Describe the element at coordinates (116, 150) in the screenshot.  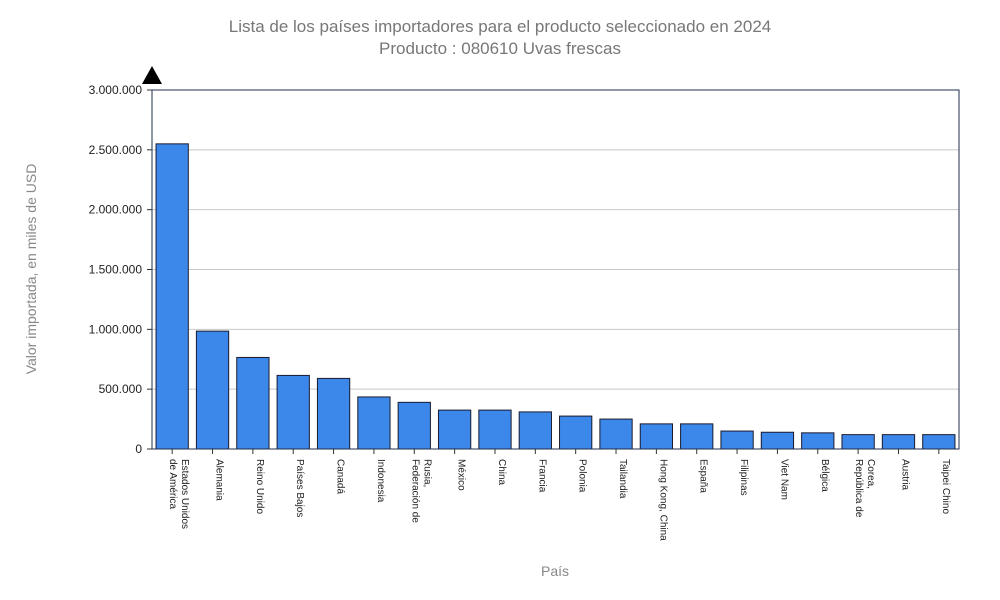
I see `y-tick-label: 2.500.000` at that location.